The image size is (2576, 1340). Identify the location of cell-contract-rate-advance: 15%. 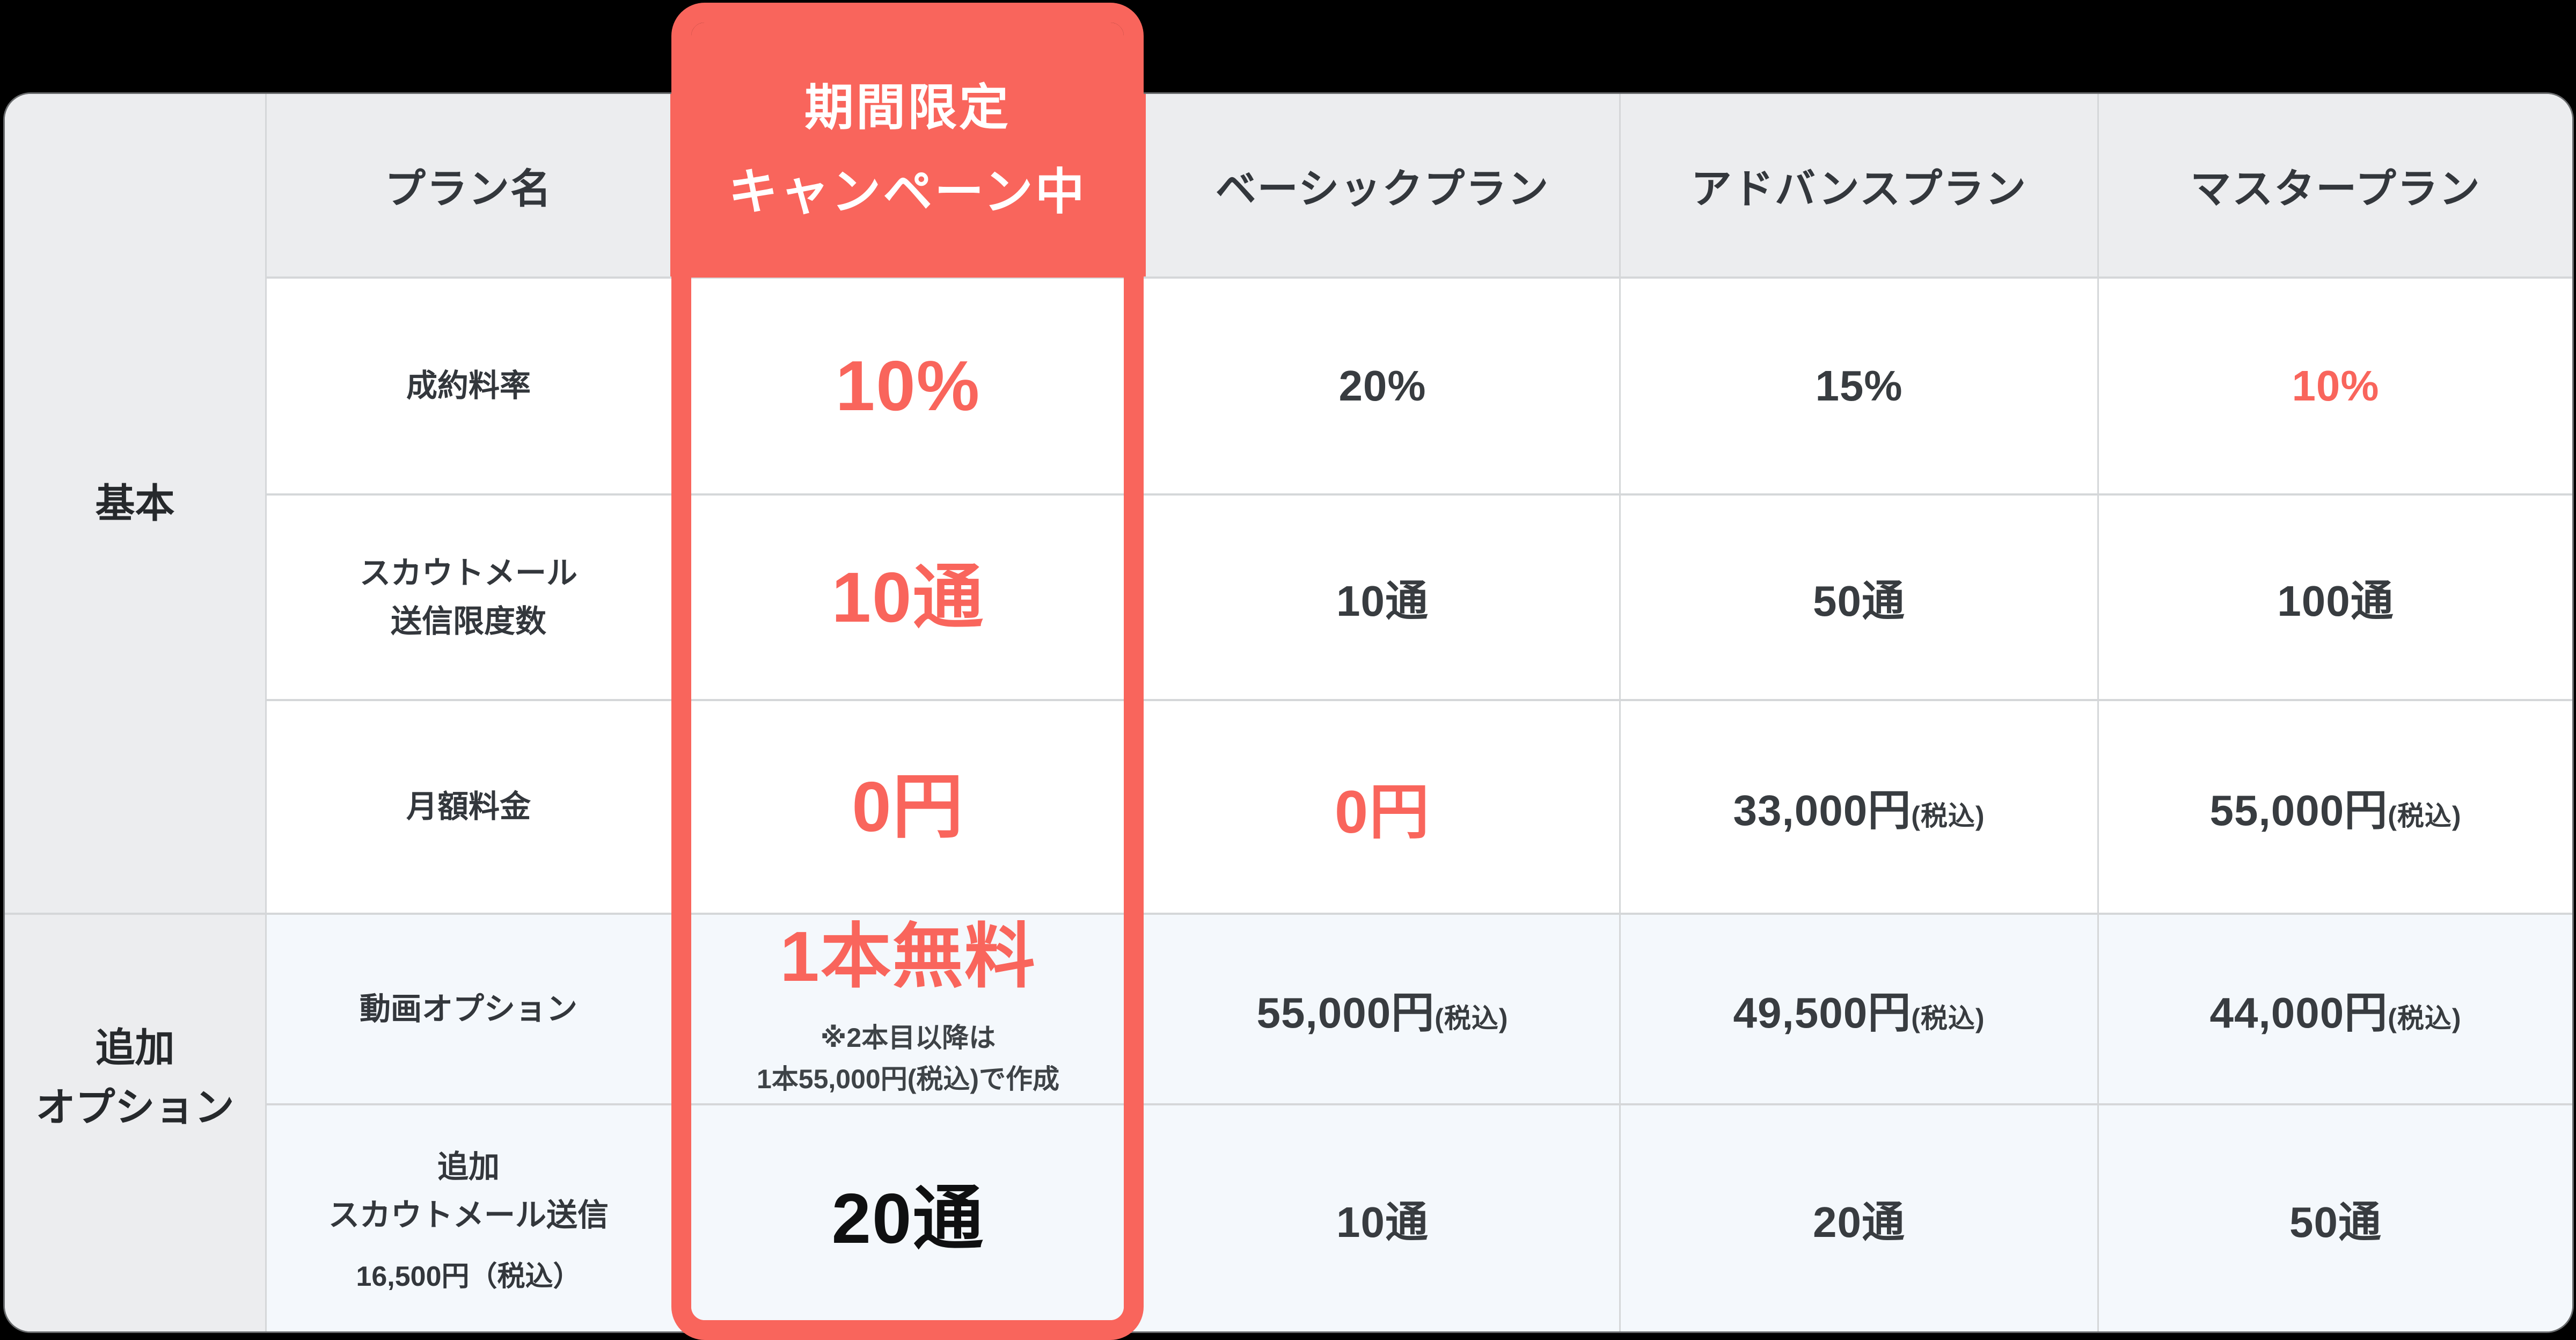
(1858, 384).